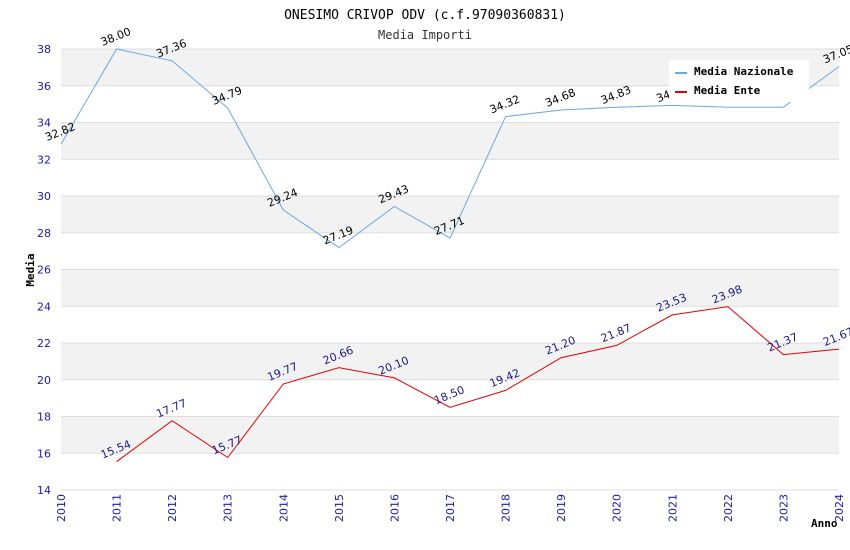  Describe the element at coordinates (783, 508) in the screenshot. I see `x-tick-label: 2023` at that location.